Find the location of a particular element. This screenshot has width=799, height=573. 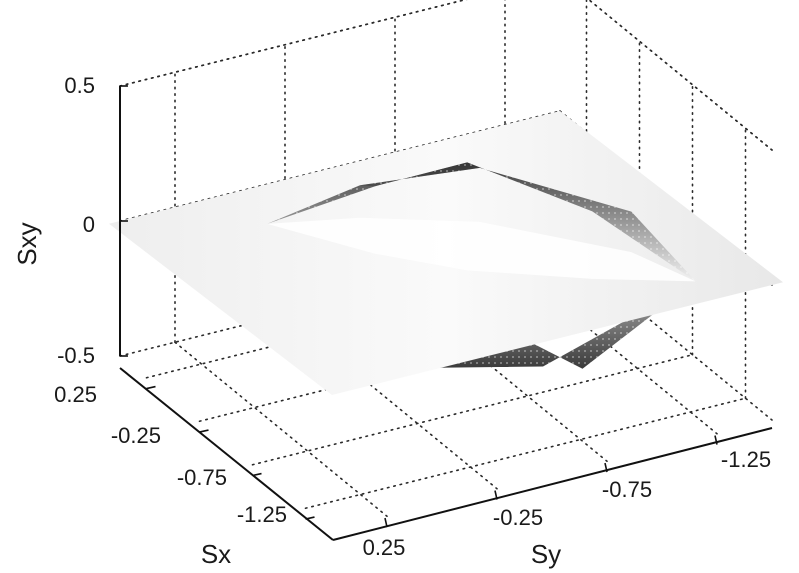

y-axis-line is located at coordinates (552, 484).